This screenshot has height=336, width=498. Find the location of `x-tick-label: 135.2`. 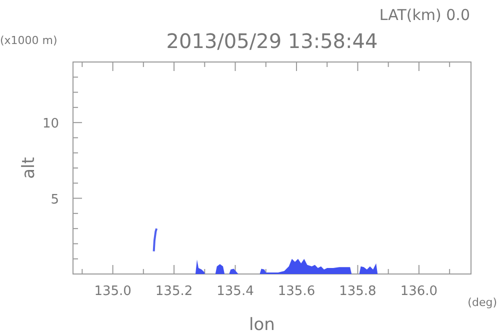

x-tick-label: 135.2 is located at coordinates (174, 291).